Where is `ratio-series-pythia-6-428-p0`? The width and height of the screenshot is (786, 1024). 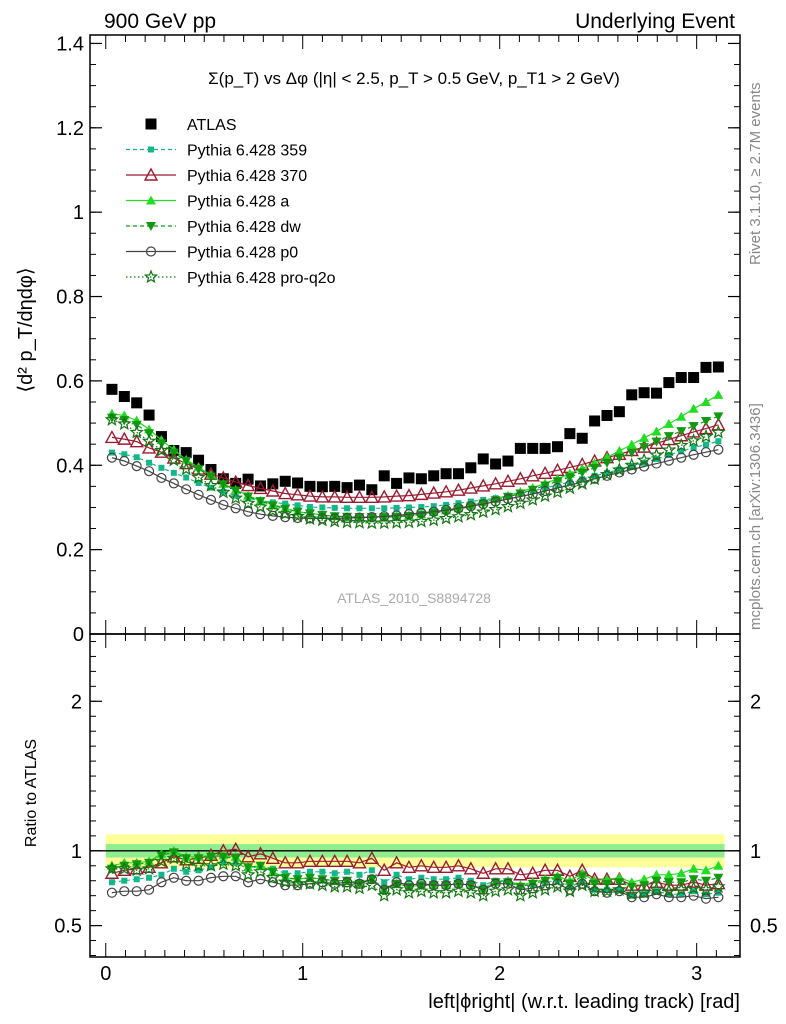 ratio-series-pythia-6-428-p0 is located at coordinates (415, 887).